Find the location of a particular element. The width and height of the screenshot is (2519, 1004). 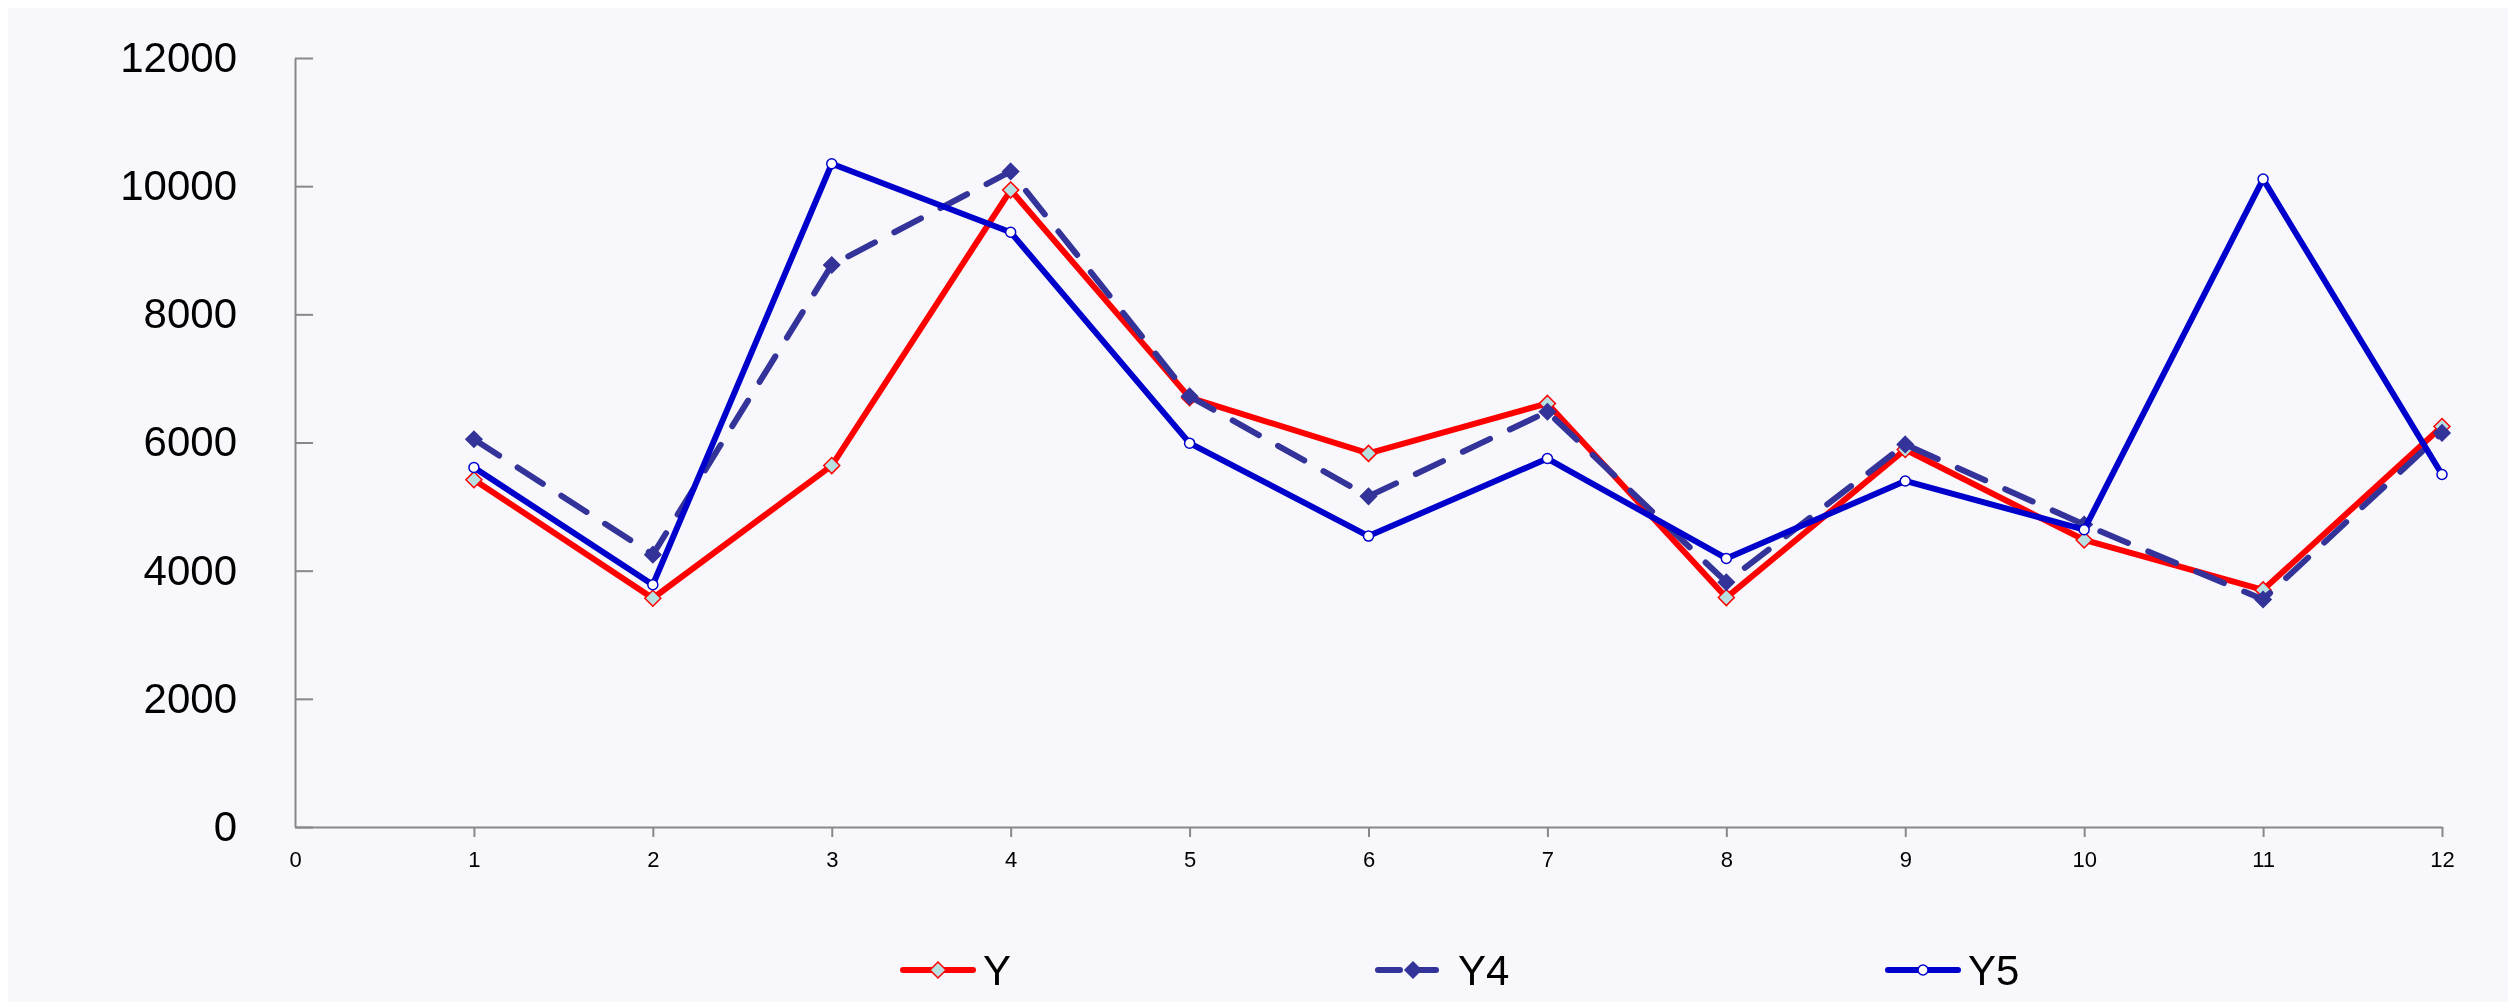

x-tick-label: 7 is located at coordinates (1548, 859).